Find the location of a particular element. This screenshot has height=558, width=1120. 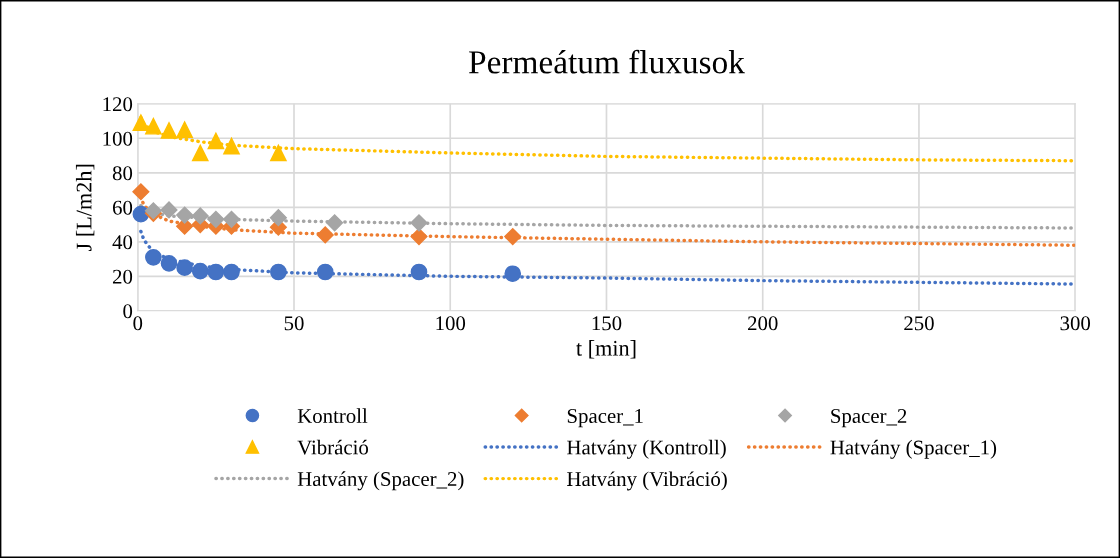

legend-label: Vibráció is located at coordinates (333, 447).